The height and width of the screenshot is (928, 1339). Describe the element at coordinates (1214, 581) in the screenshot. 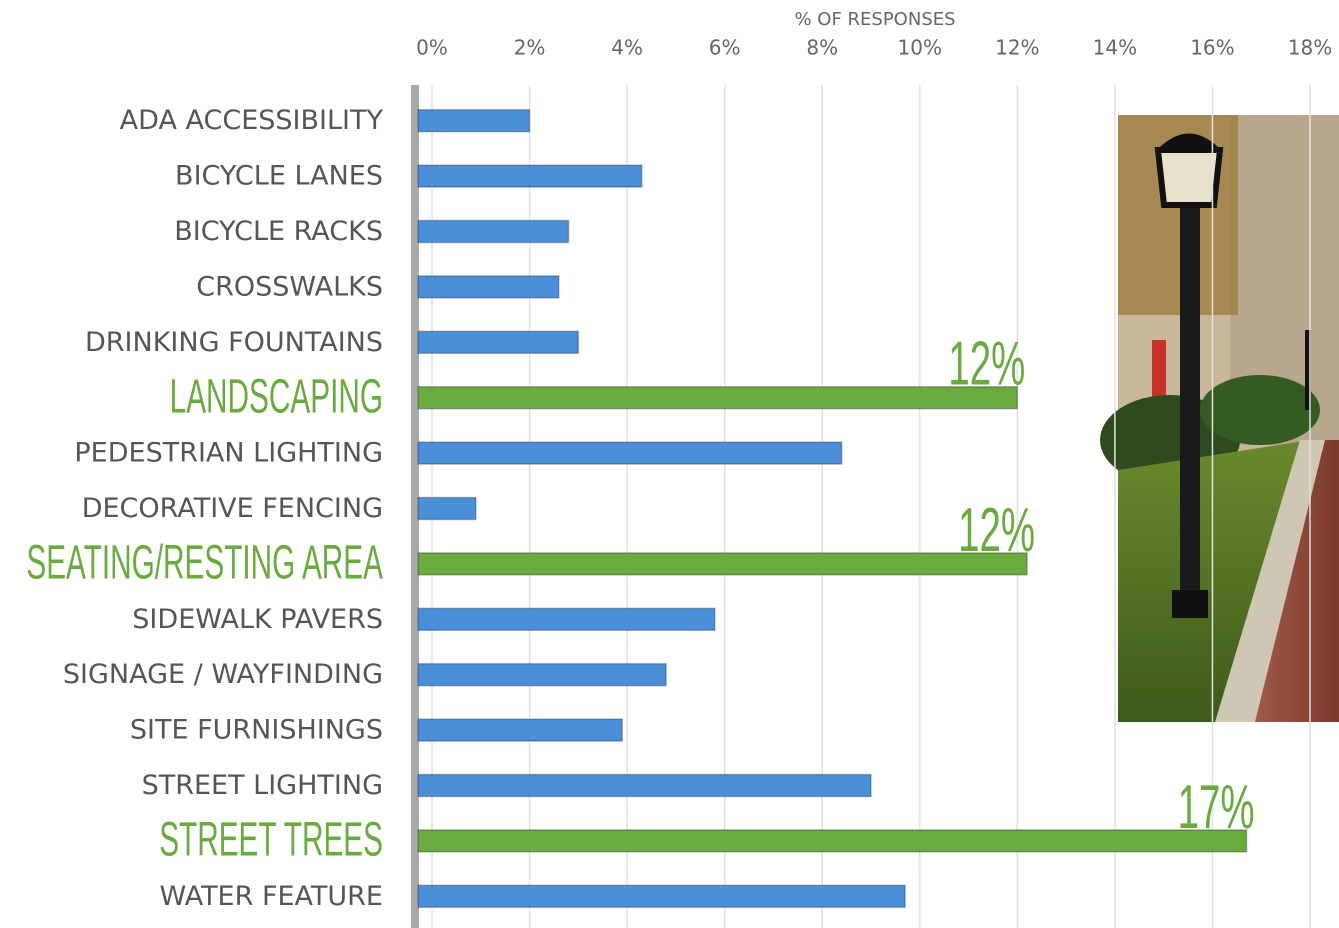

I see `photo-lawn` at that location.